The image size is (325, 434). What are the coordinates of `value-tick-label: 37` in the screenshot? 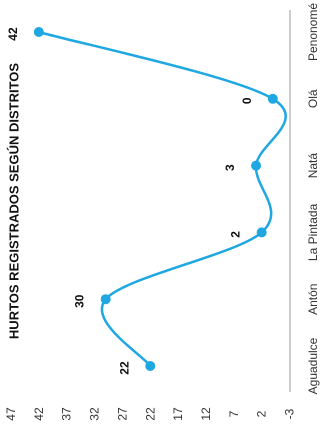 It's located at (67, 414).